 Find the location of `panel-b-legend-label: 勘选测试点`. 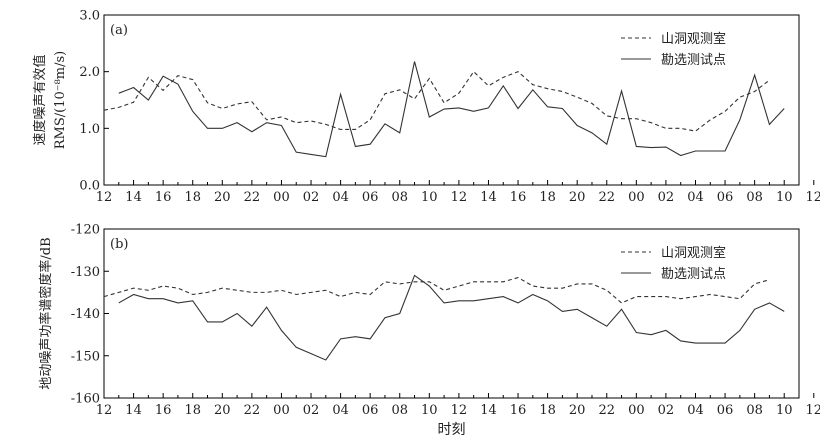

panel-b-legend-label: 勘选测试点 is located at coordinates (693, 274).